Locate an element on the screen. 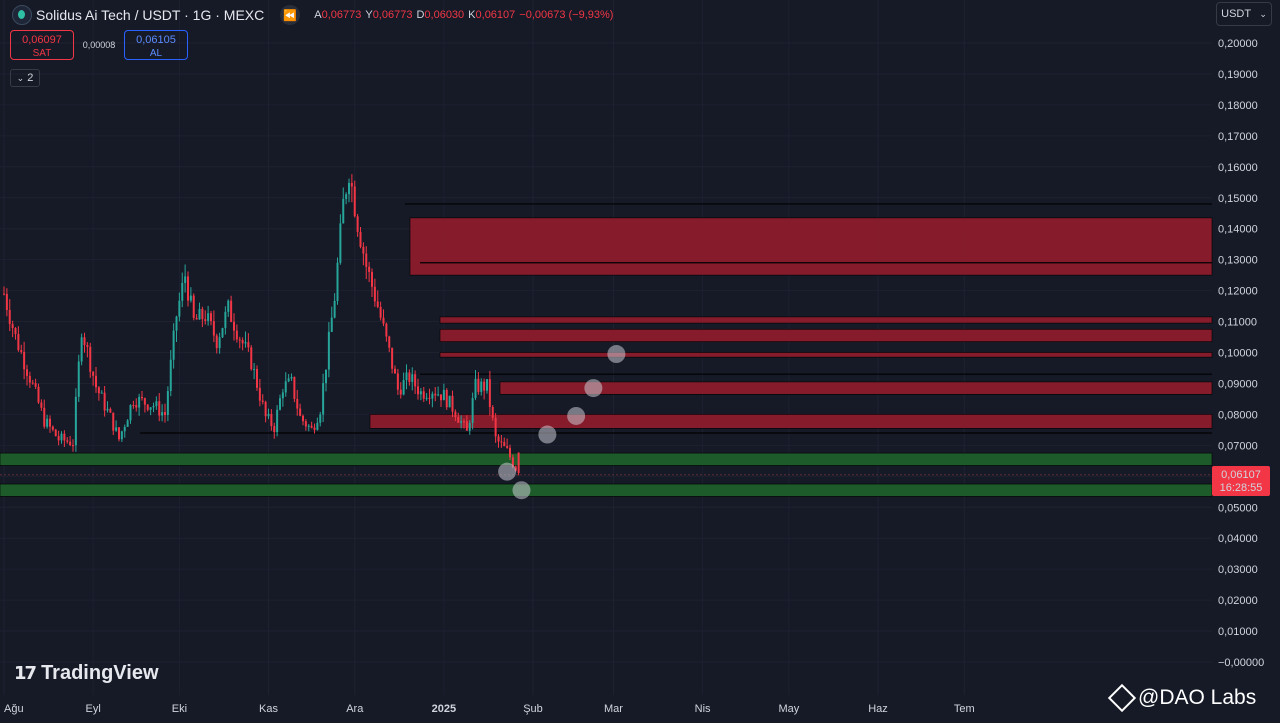 This screenshot has width=1280, height=723. y-tick-label: 0,09000 is located at coordinates (1238, 384).